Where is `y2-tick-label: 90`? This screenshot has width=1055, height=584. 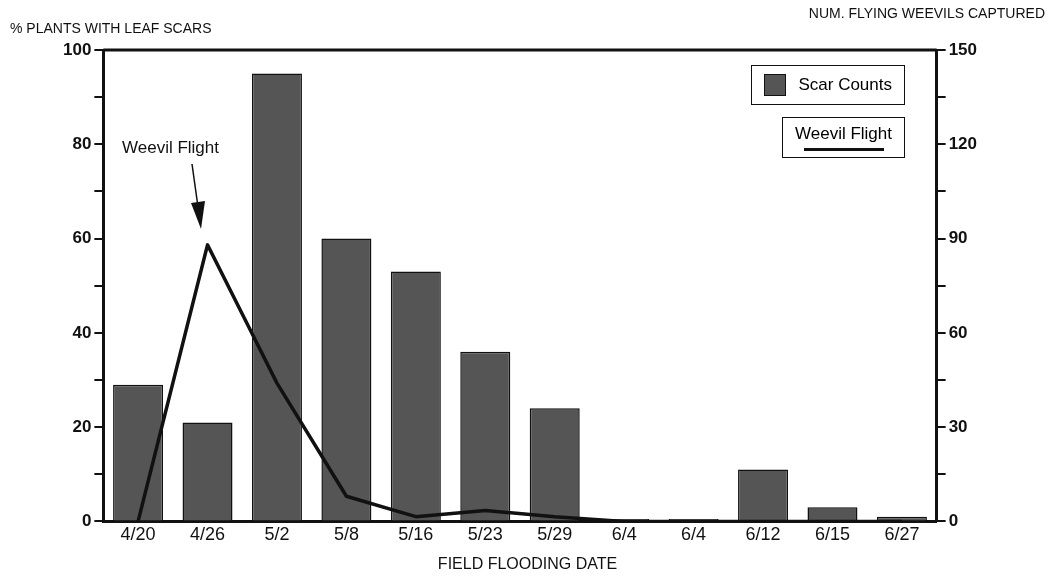 y2-tick-label: 90 is located at coordinates (958, 238).